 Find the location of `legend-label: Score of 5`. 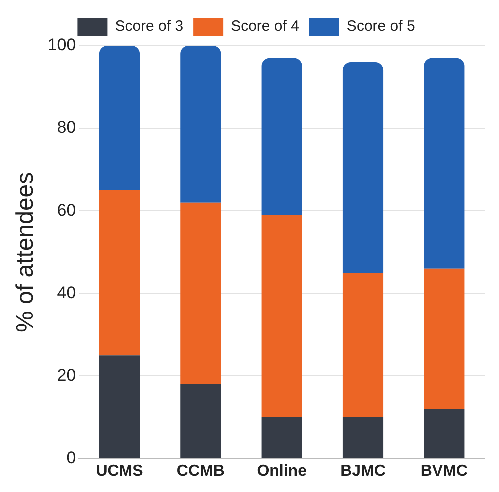

legend-label: Score of 5 is located at coordinates (381, 27).